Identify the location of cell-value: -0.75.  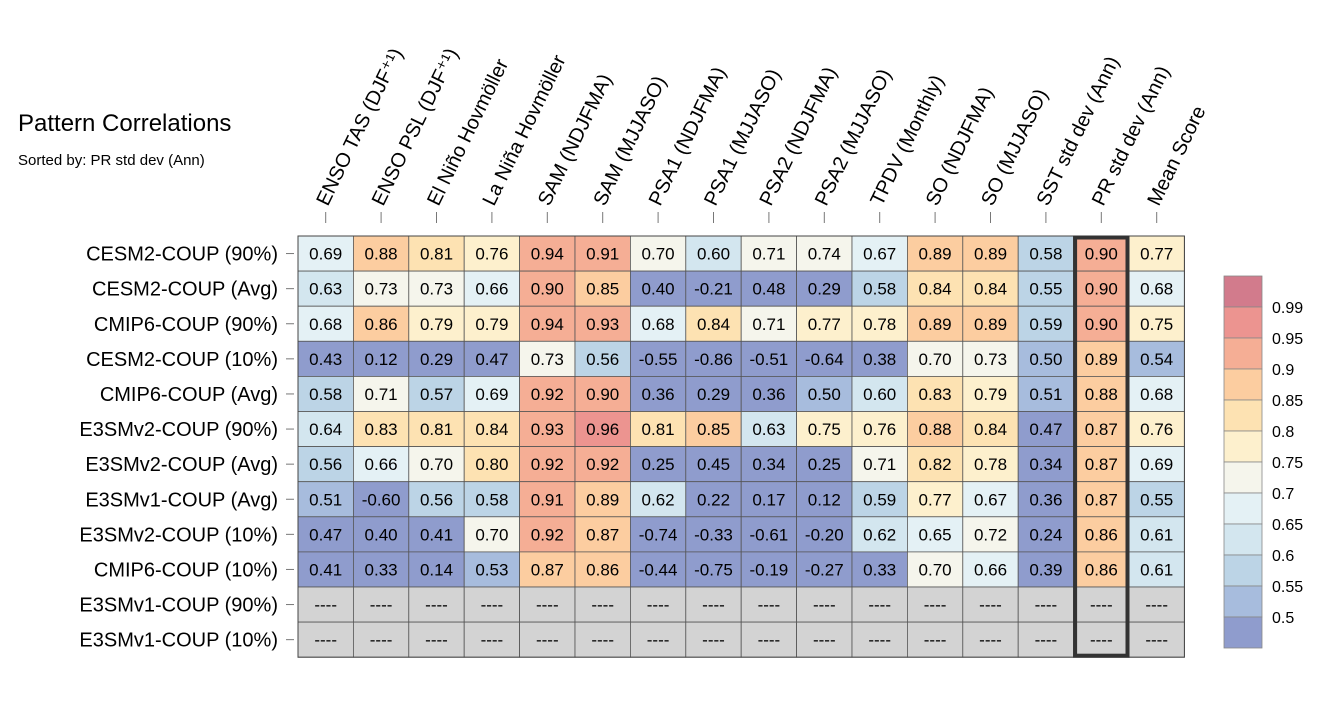
(713, 569).